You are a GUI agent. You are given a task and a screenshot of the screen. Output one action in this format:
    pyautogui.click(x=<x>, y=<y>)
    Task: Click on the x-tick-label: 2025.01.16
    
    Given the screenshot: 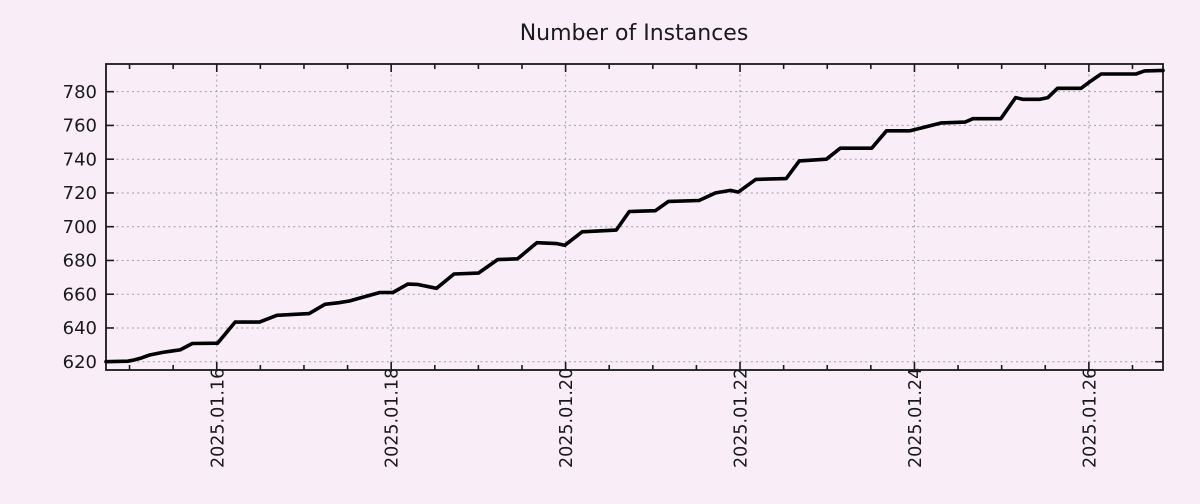 What is the action you would take?
    pyautogui.click(x=218, y=418)
    